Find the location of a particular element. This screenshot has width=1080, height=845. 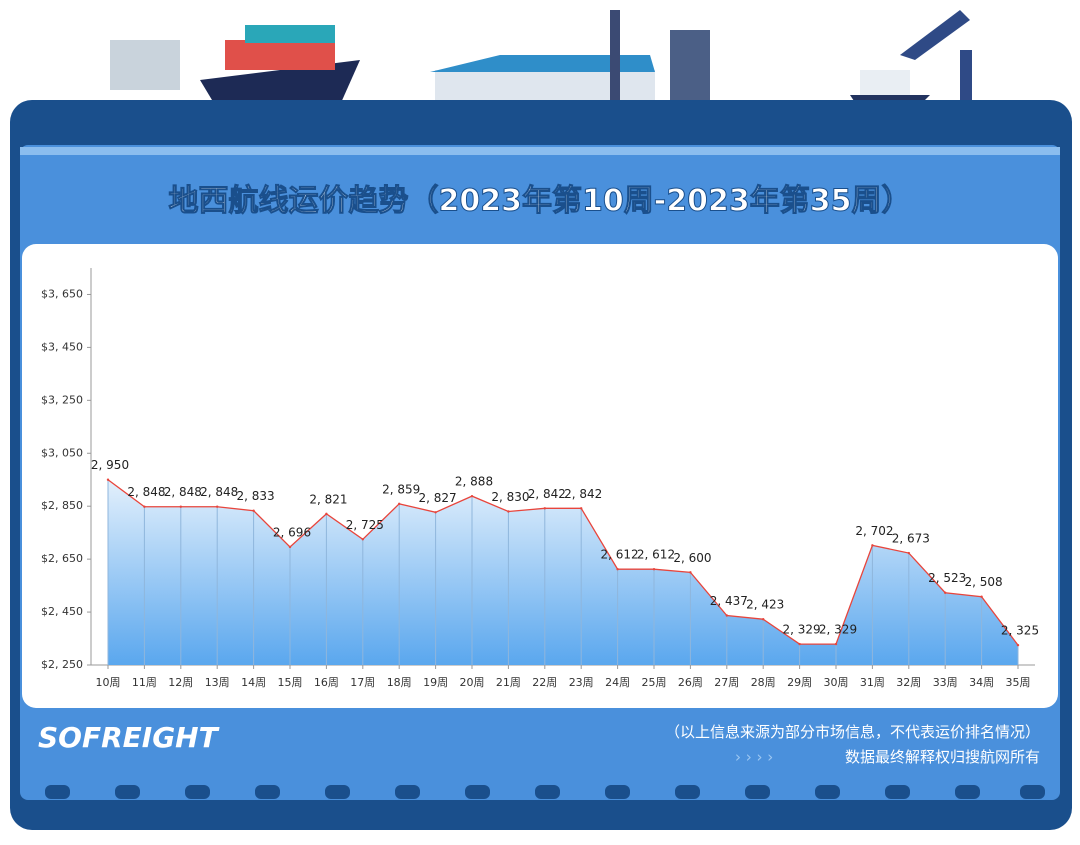

x-tick-label: 34周 is located at coordinates (981, 682).